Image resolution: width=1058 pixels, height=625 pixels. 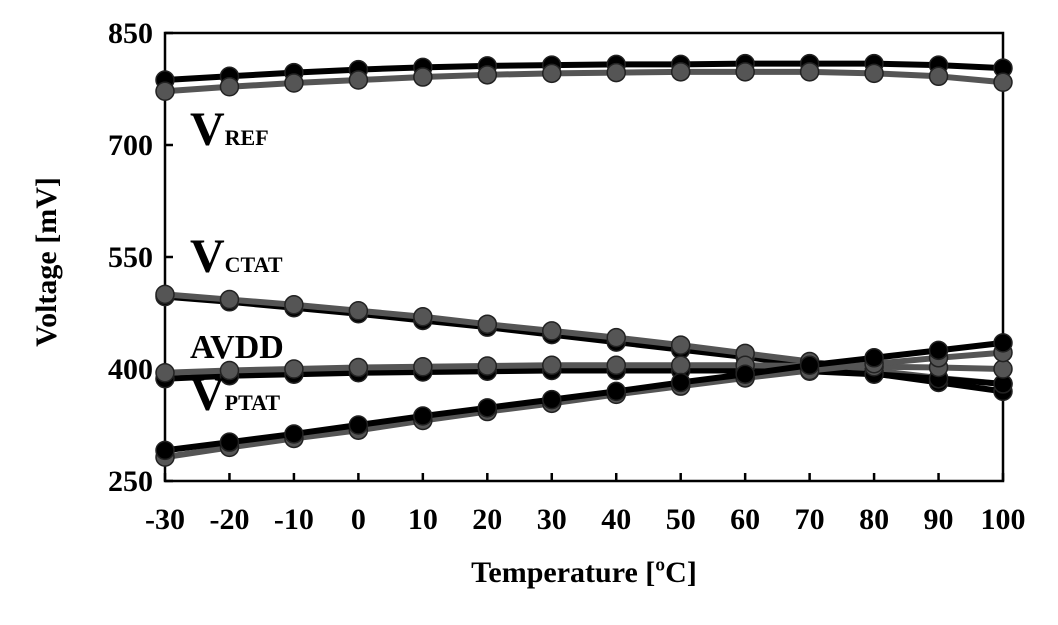 I want to click on y-tick-label: 850, so click(x=130, y=33).